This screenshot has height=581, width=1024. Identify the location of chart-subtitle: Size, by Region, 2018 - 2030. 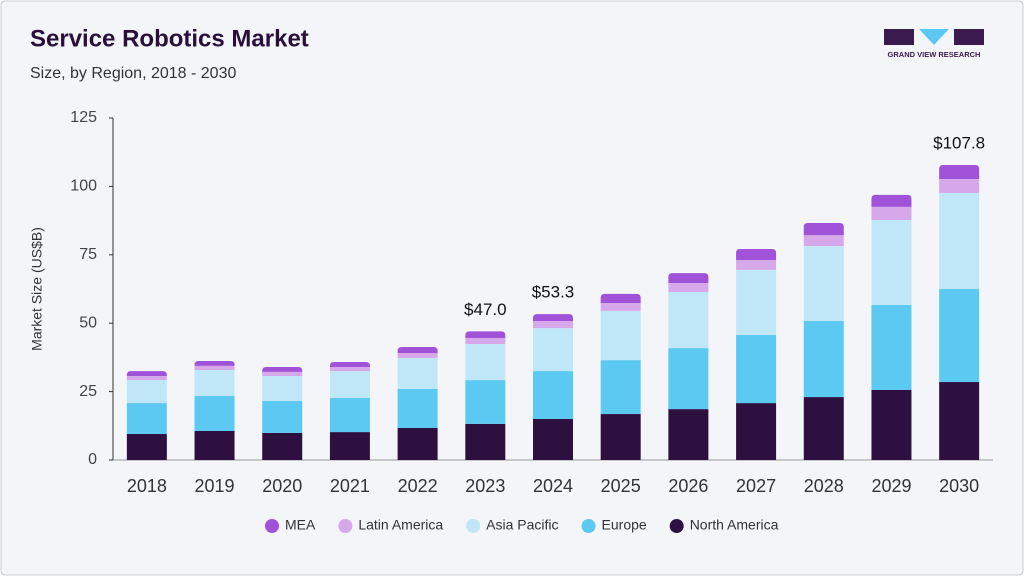
(133, 73).